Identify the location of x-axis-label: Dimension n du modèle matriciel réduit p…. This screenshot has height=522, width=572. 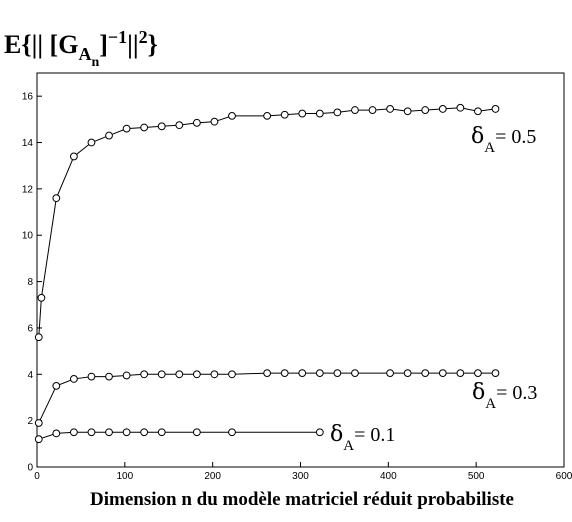
(302, 499).